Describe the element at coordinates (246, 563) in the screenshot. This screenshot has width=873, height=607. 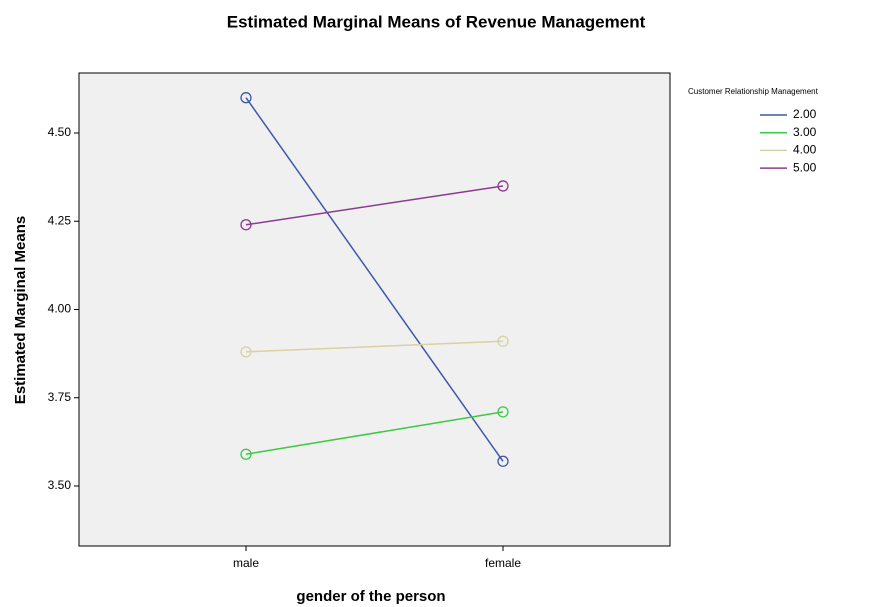
I see `x-tick-label: male` at that location.